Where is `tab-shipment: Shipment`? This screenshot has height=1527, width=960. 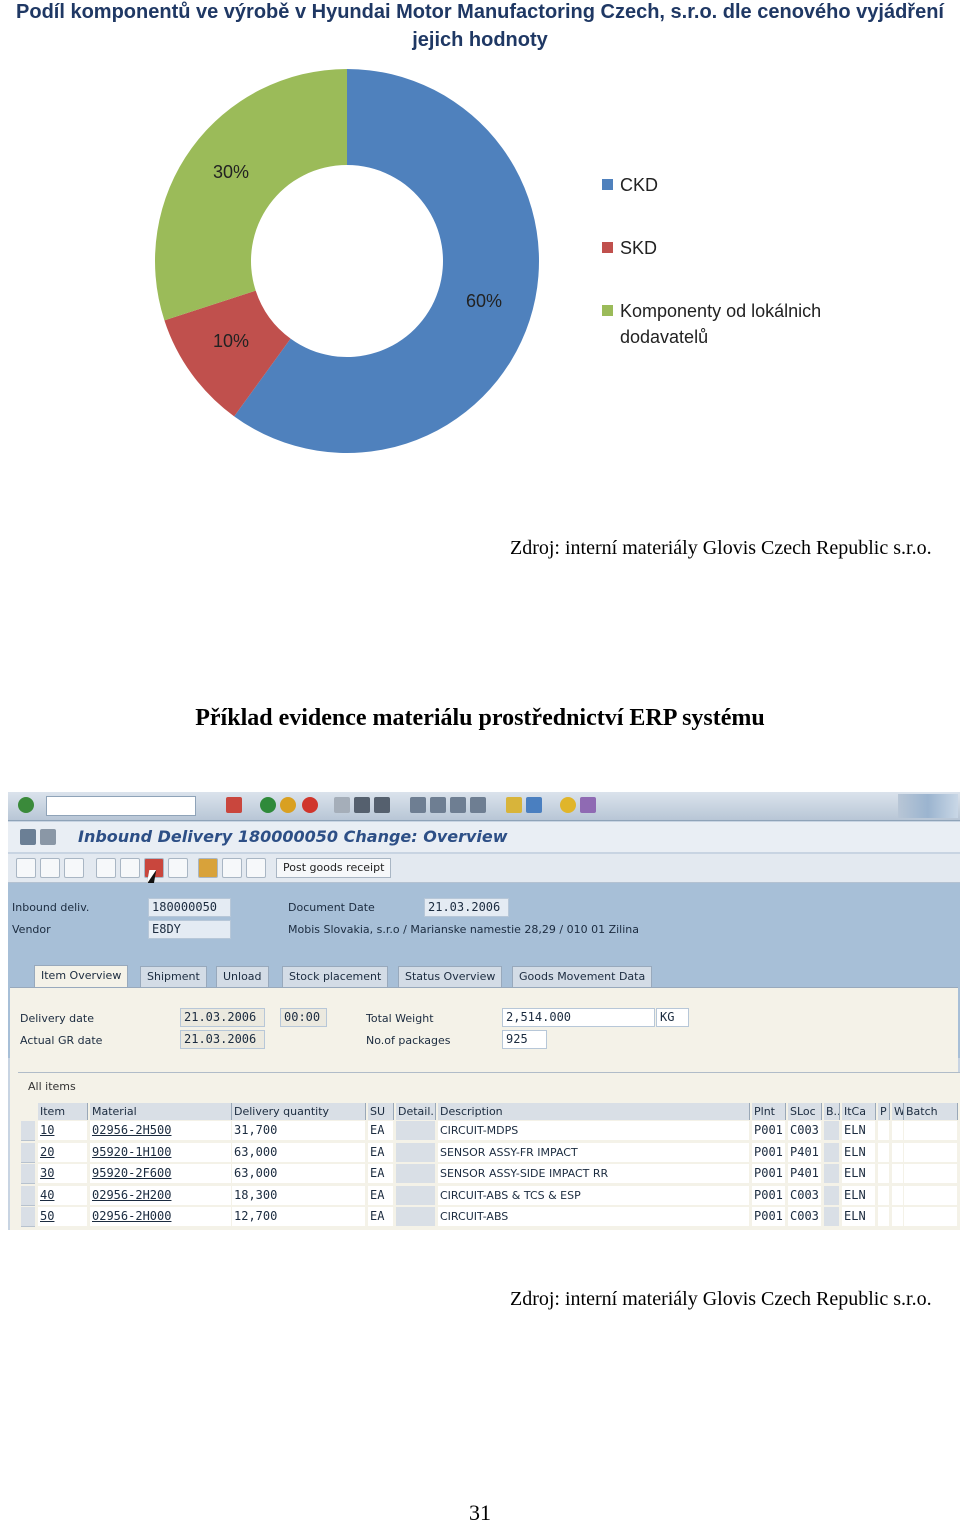
tab-shipment: Shipment is located at coordinates (173, 976).